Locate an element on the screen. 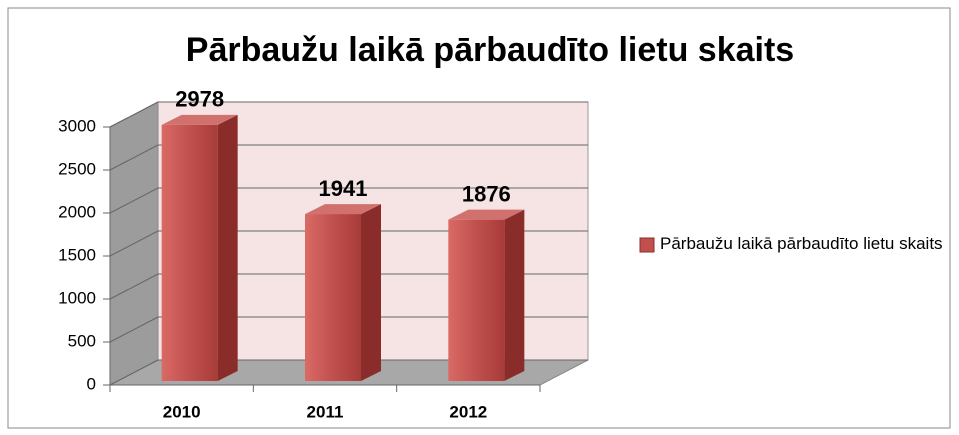 This screenshot has width=959, height=435. legend-swatch is located at coordinates (647, 245).